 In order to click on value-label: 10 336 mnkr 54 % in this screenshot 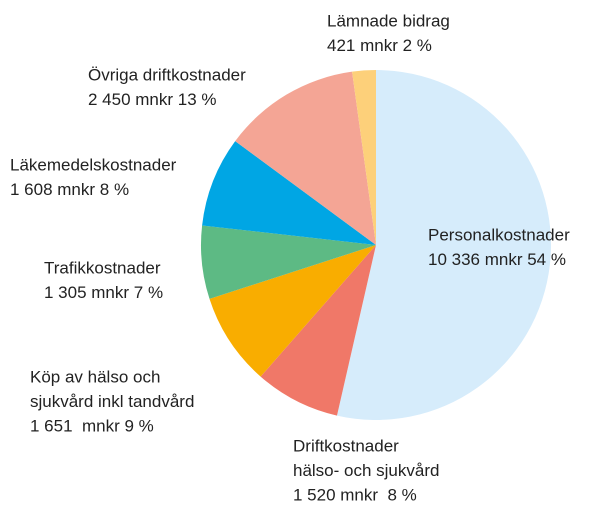, I will do `click(497, 259)`.